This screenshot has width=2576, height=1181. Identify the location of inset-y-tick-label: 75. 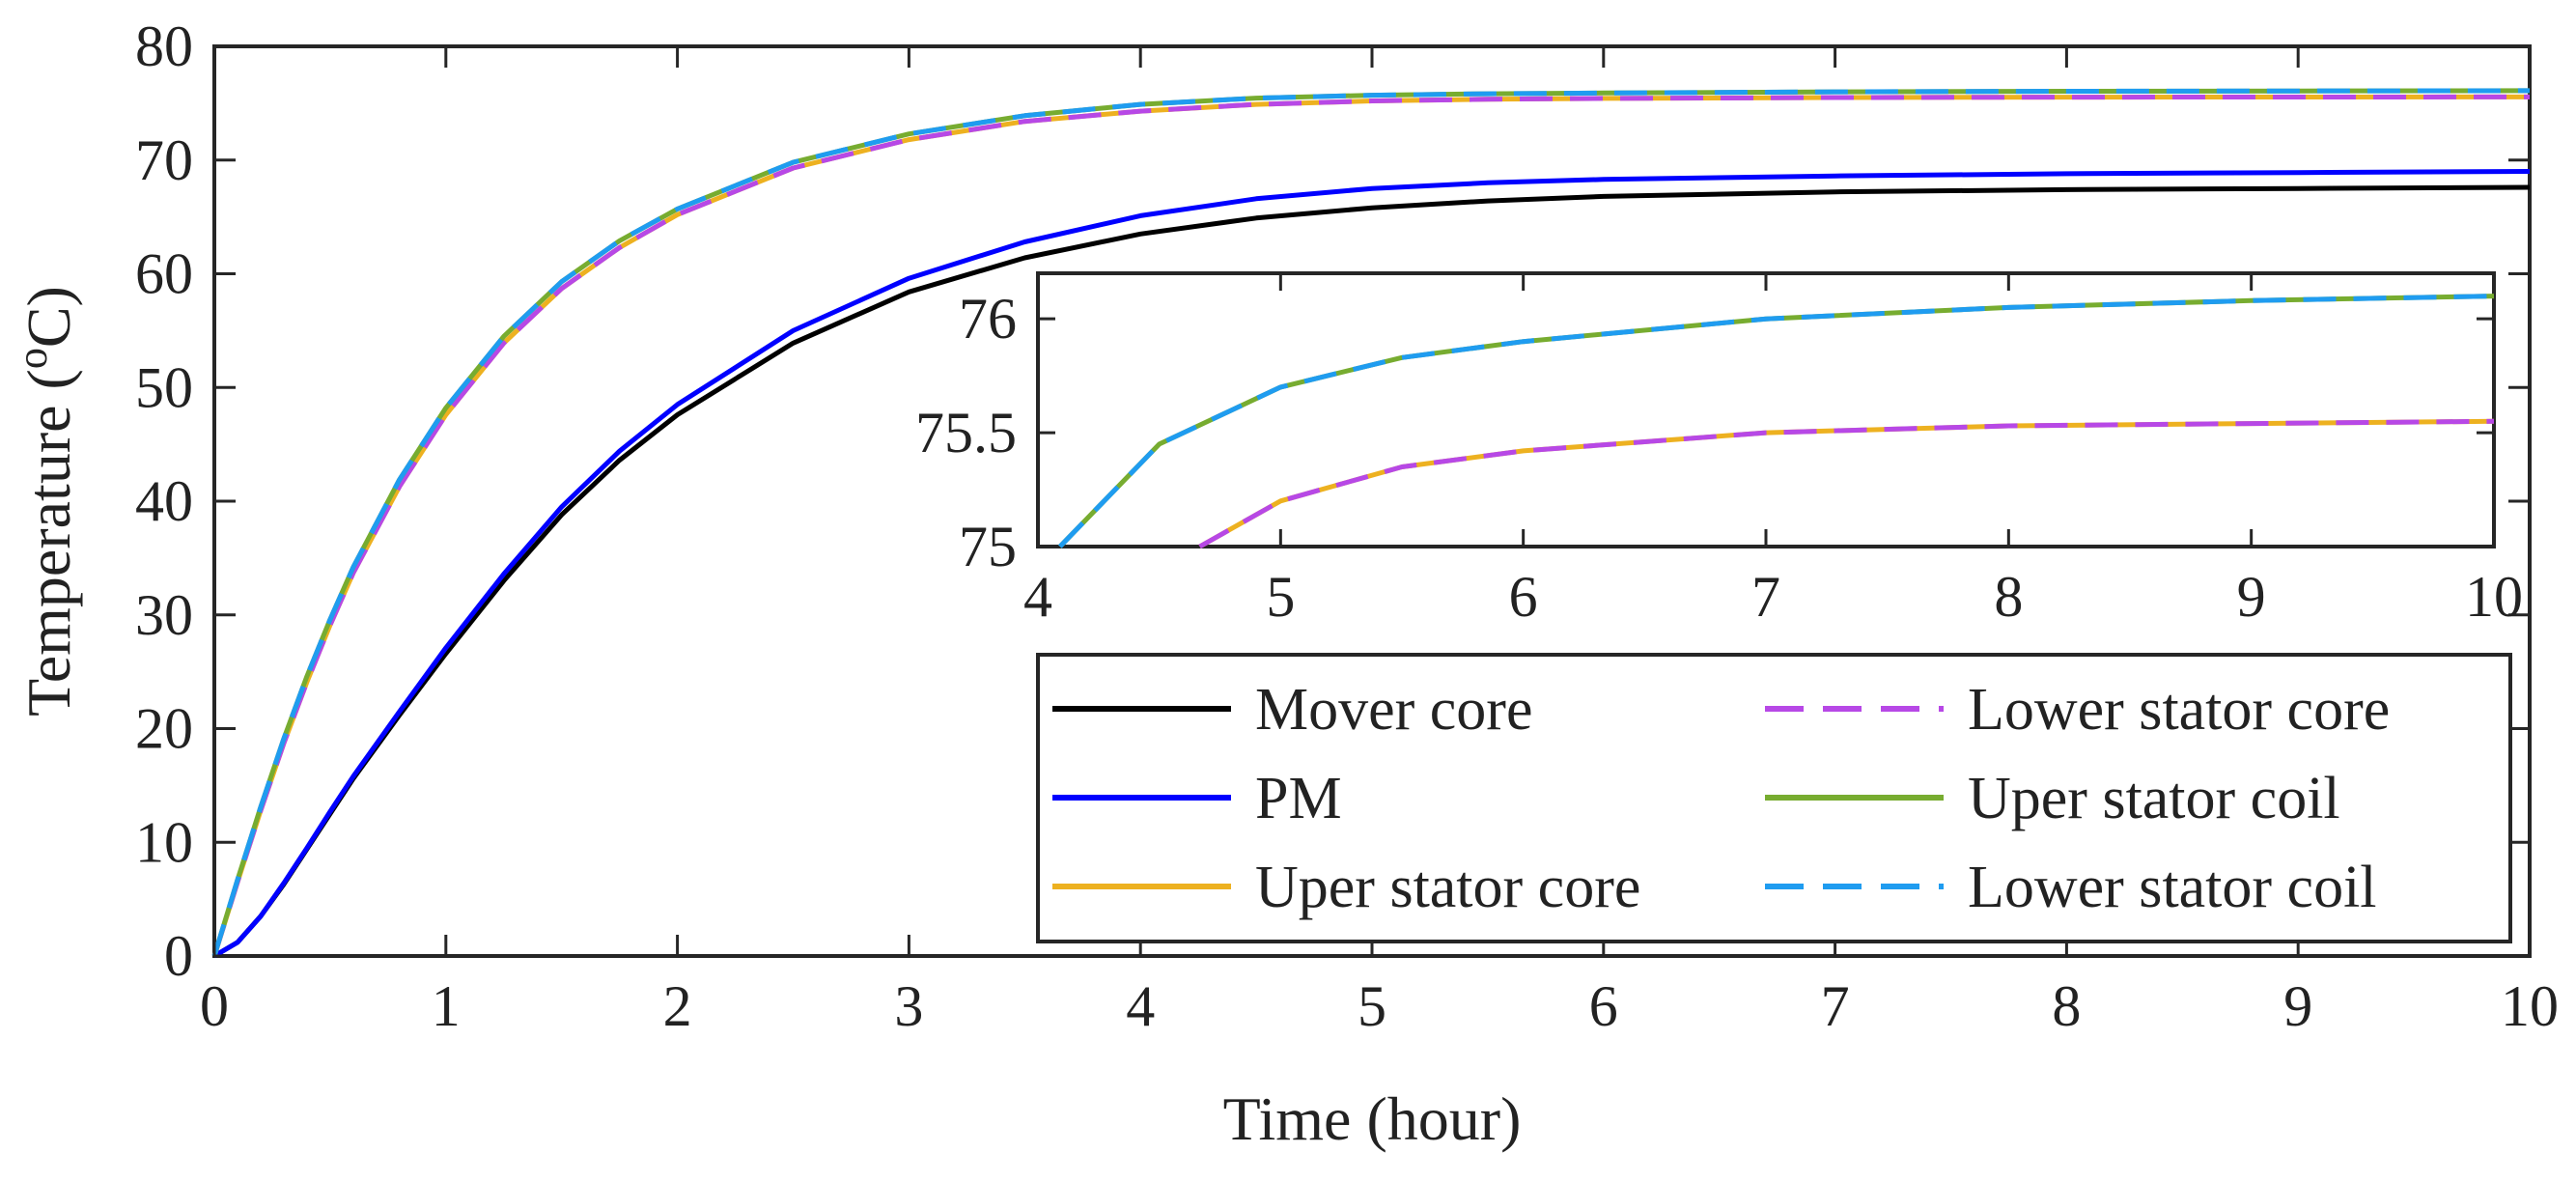
(988, 546).